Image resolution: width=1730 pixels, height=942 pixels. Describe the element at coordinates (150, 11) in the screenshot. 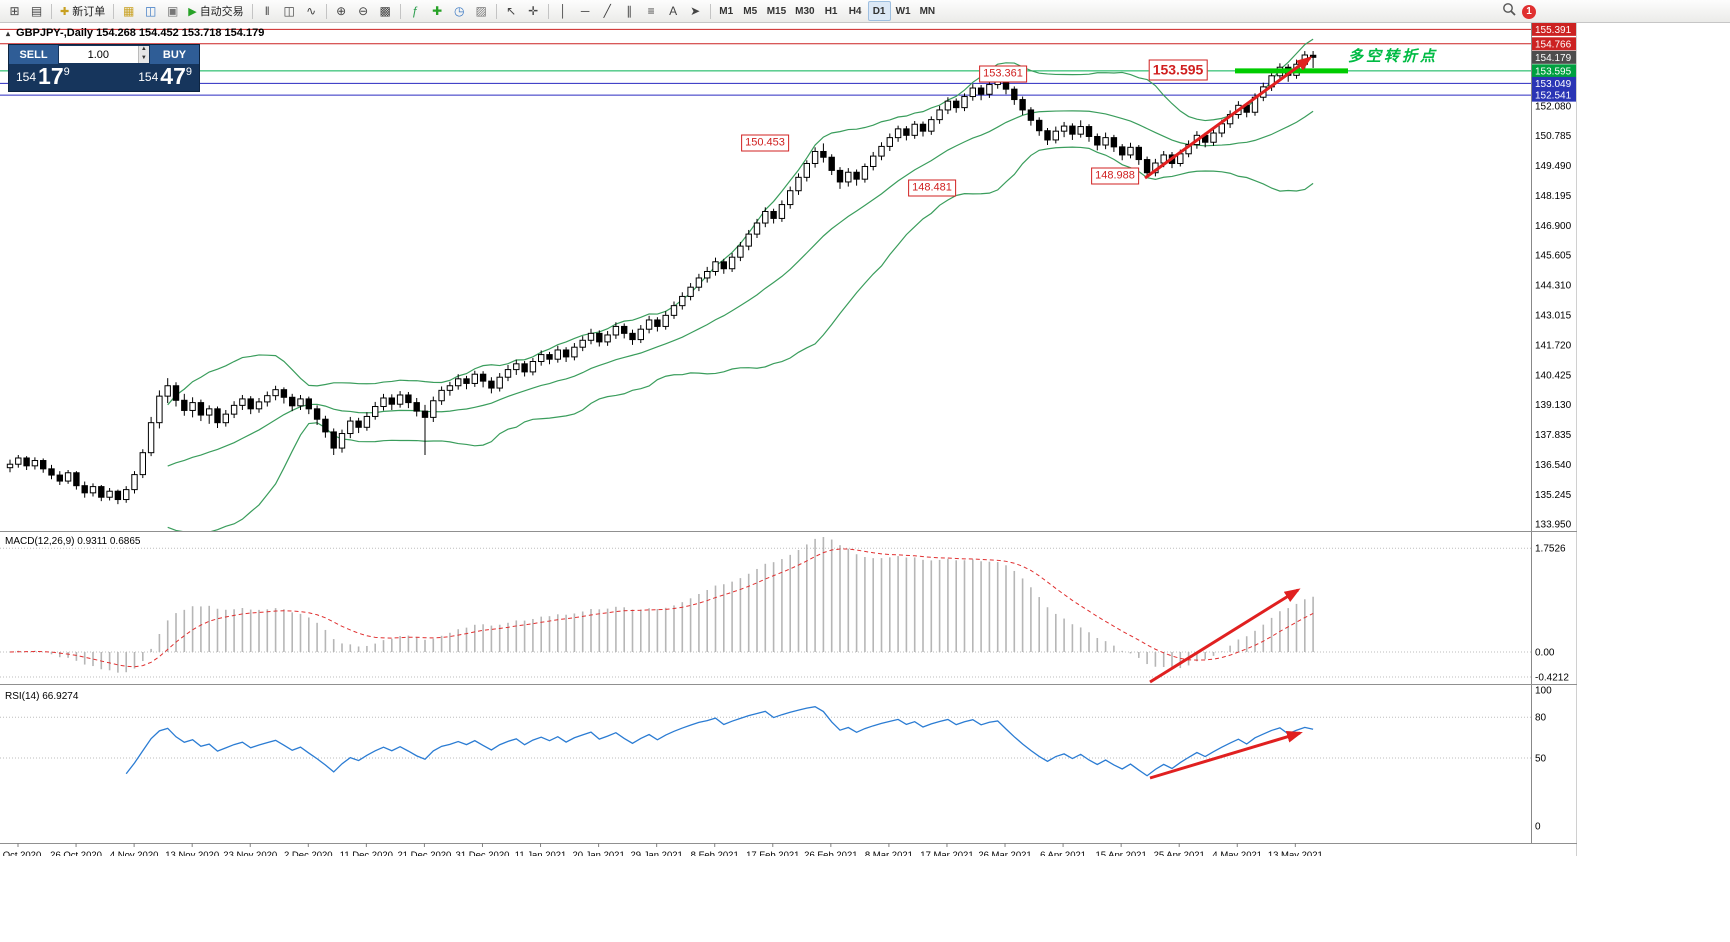

I see `data-window-button: ◫` at that location.